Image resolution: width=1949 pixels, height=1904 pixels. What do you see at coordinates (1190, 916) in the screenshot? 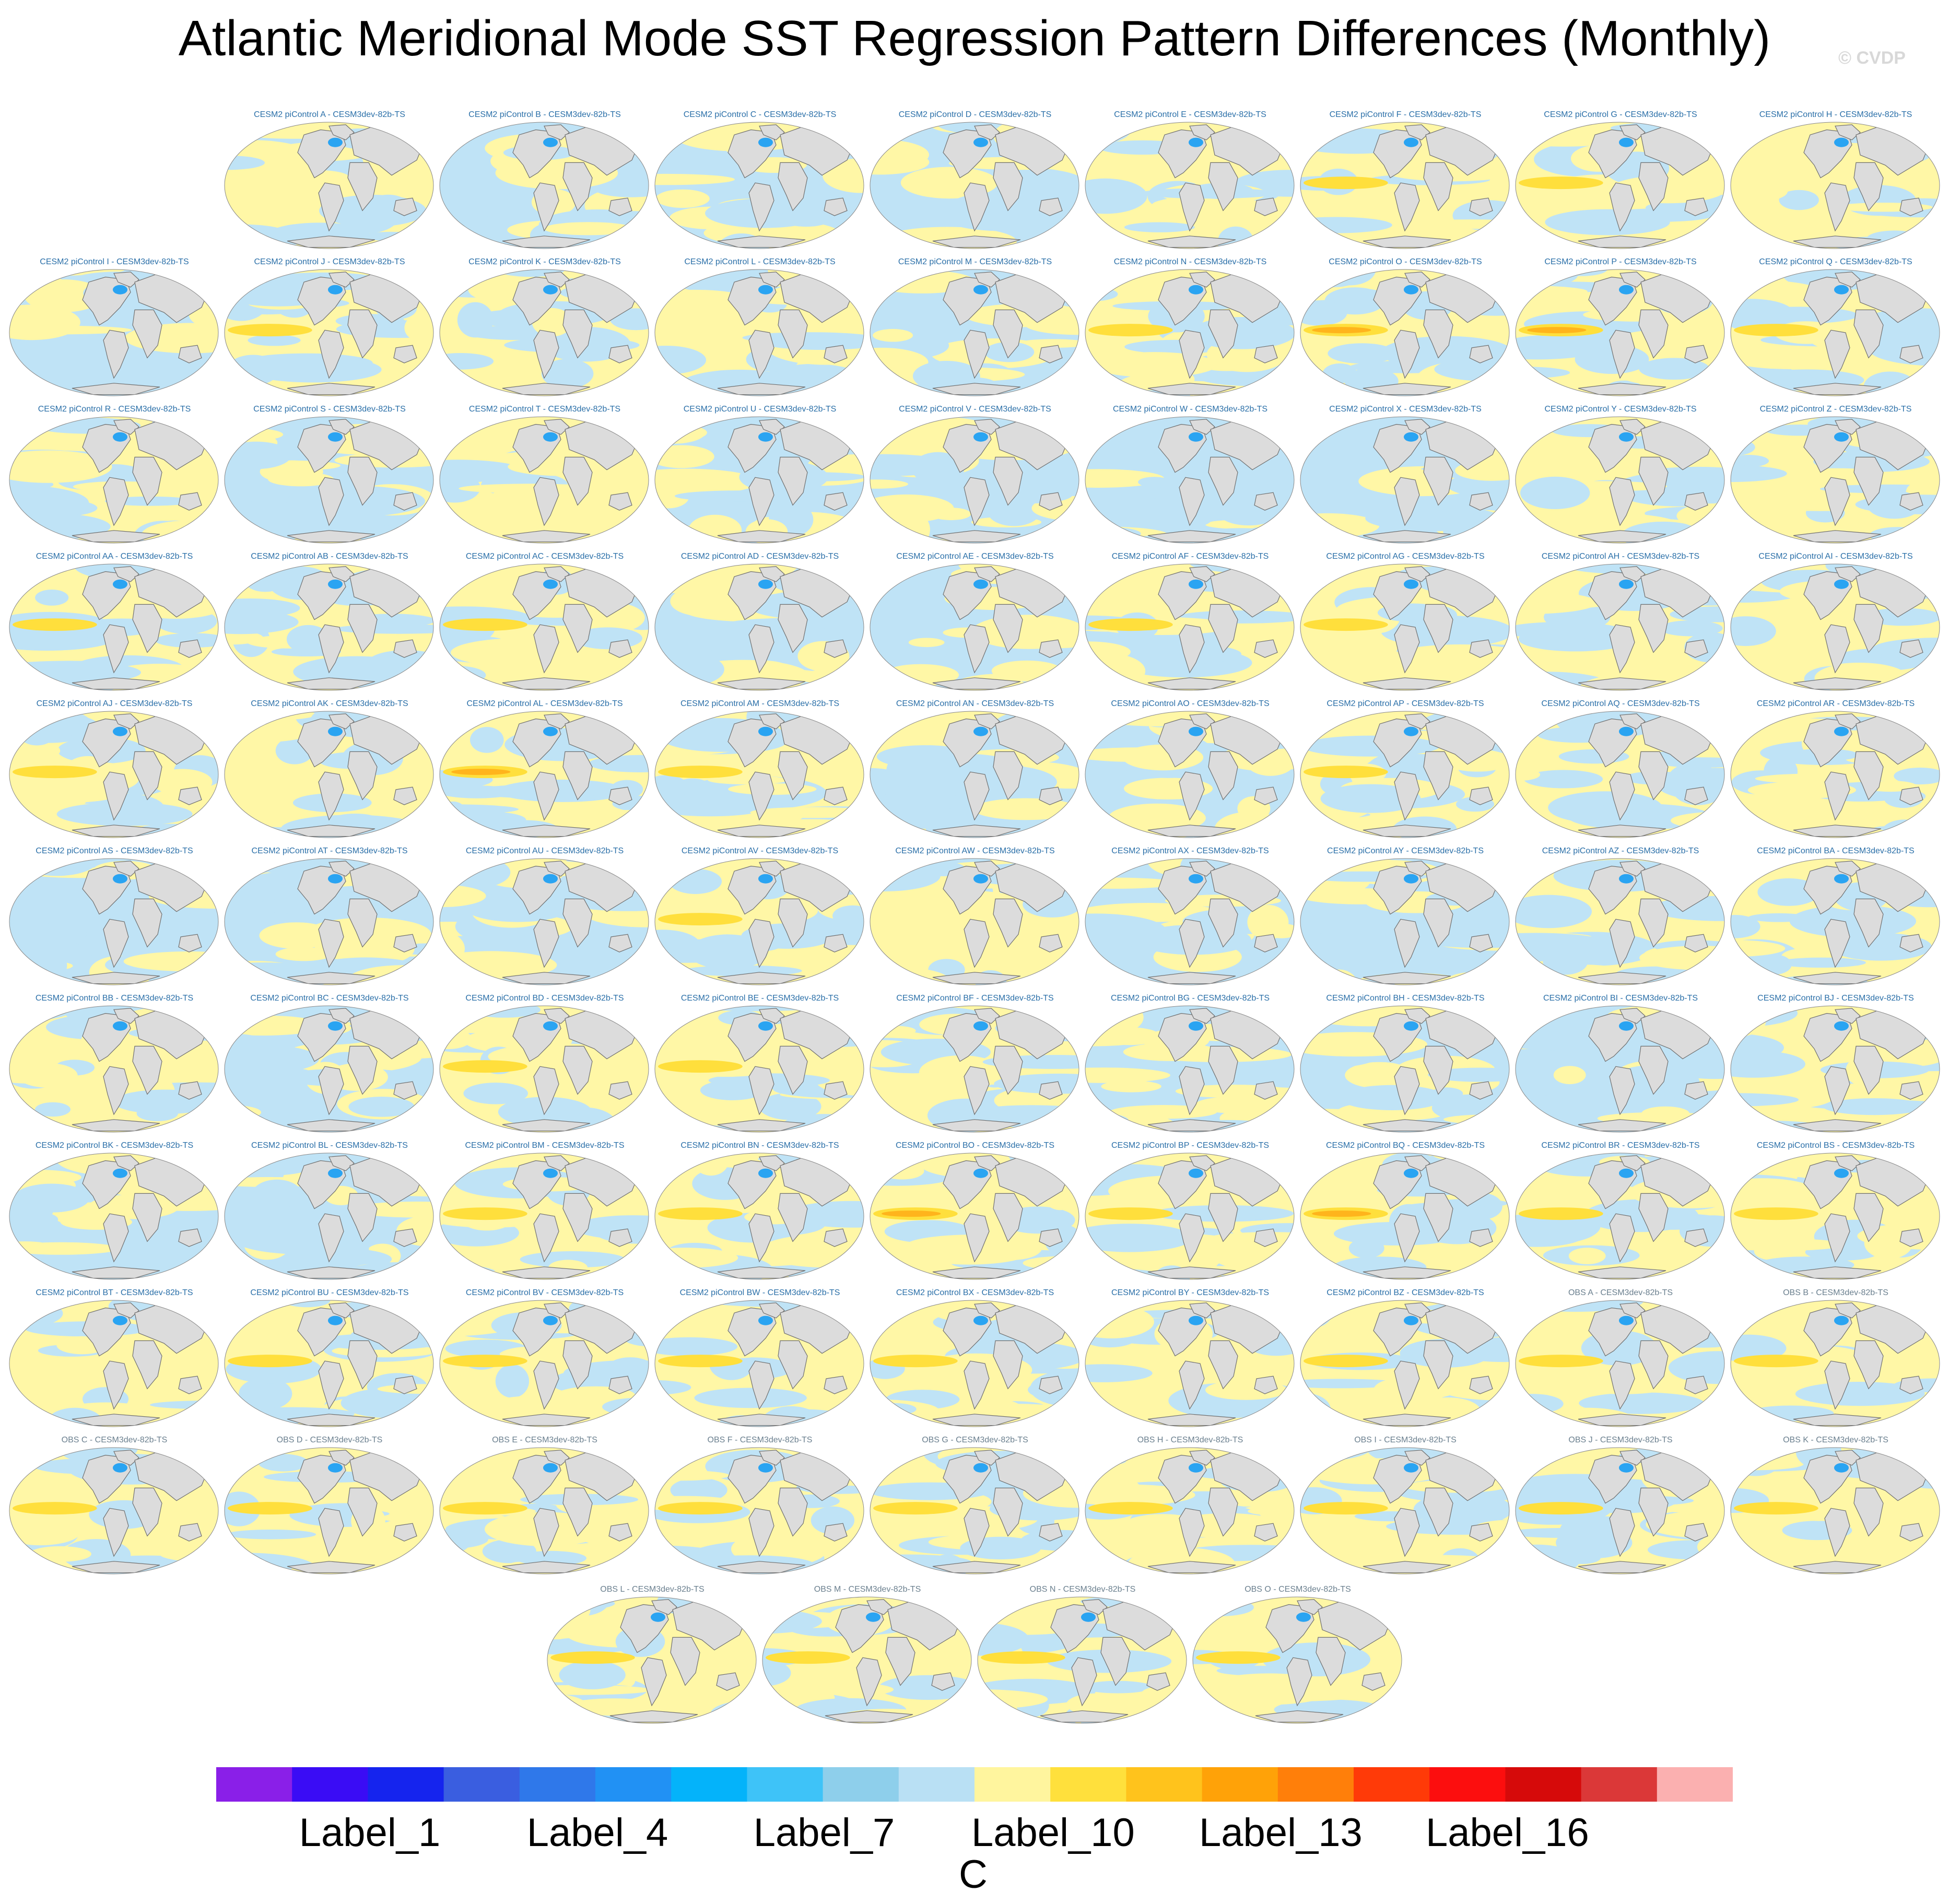
I see `map-panel: CESM2 piControl AX - CESM3dev-82b-TS` at bounding box center [1190, 916].